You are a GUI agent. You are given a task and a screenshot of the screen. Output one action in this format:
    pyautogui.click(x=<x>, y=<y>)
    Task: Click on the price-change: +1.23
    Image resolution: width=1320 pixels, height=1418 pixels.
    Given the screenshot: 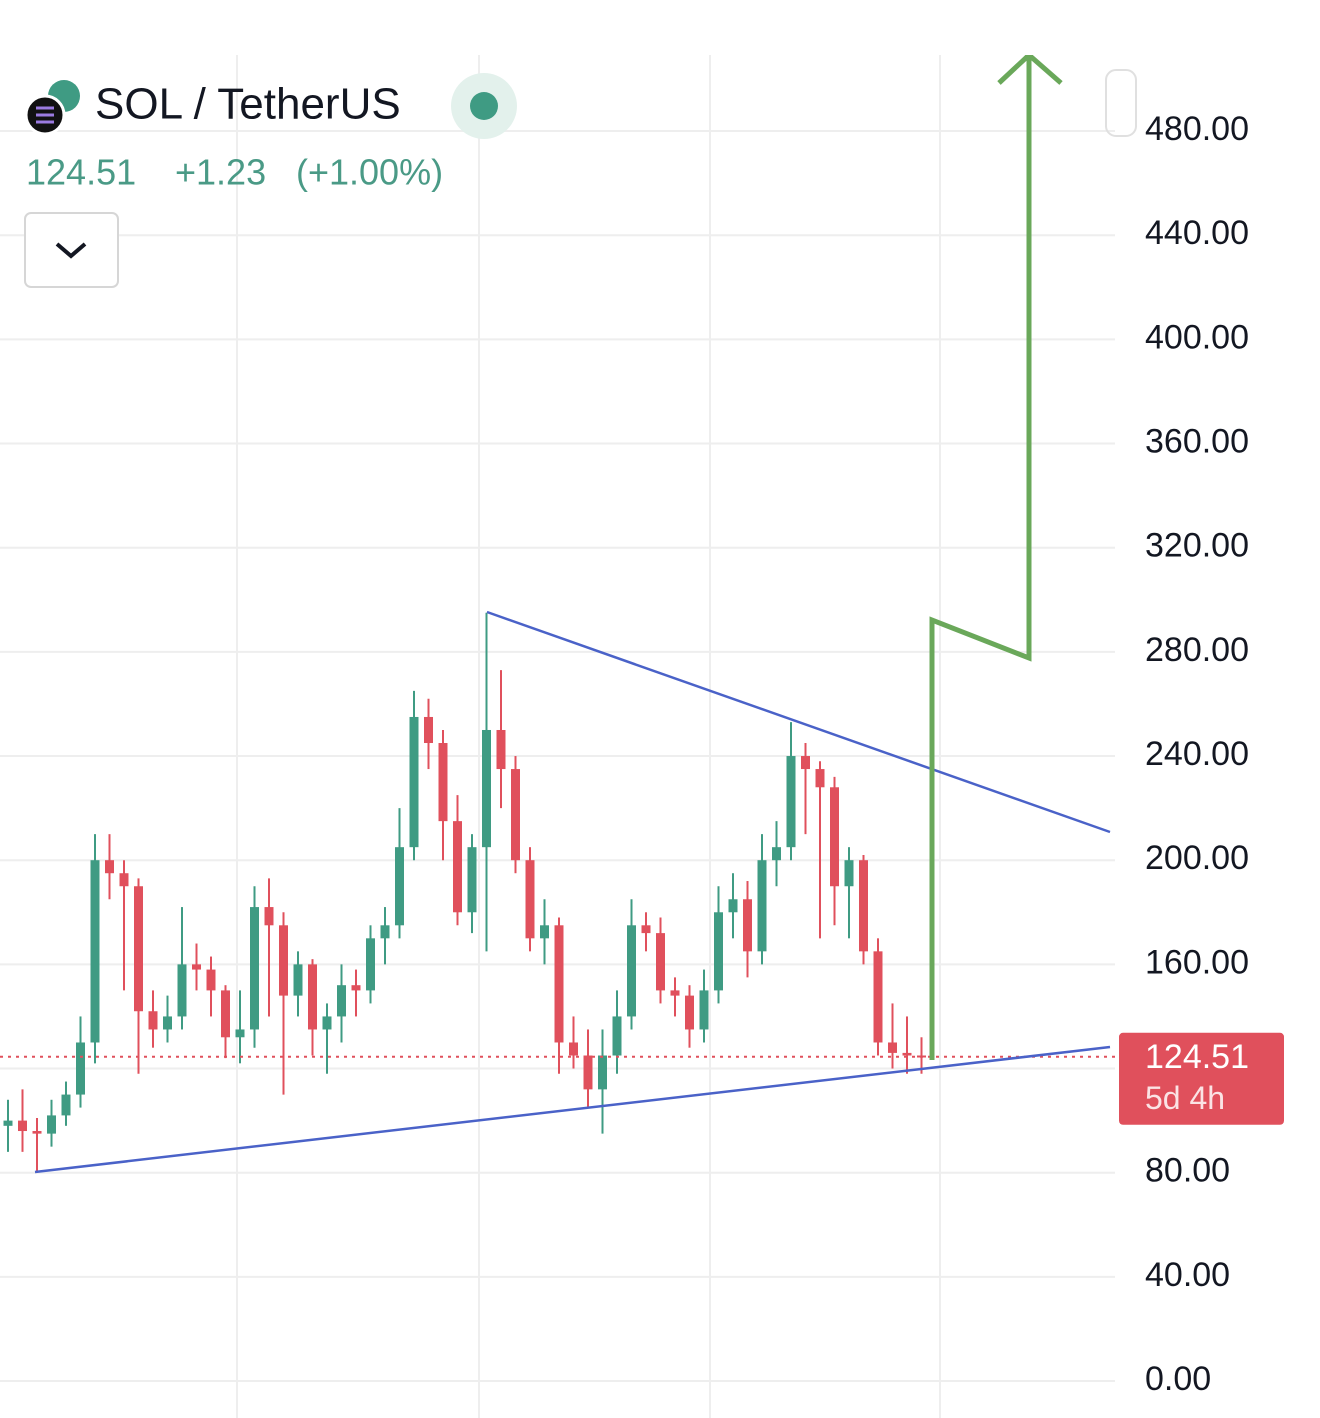 What is the action you would take?
    pyautogui.click(x=220, y=172)
    